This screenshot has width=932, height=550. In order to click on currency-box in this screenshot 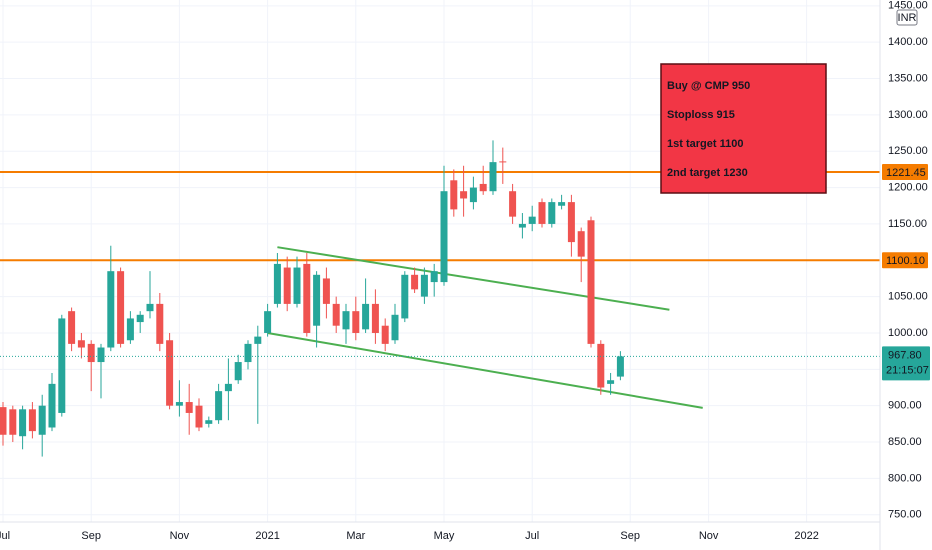, I will do `click(907, 17)`.